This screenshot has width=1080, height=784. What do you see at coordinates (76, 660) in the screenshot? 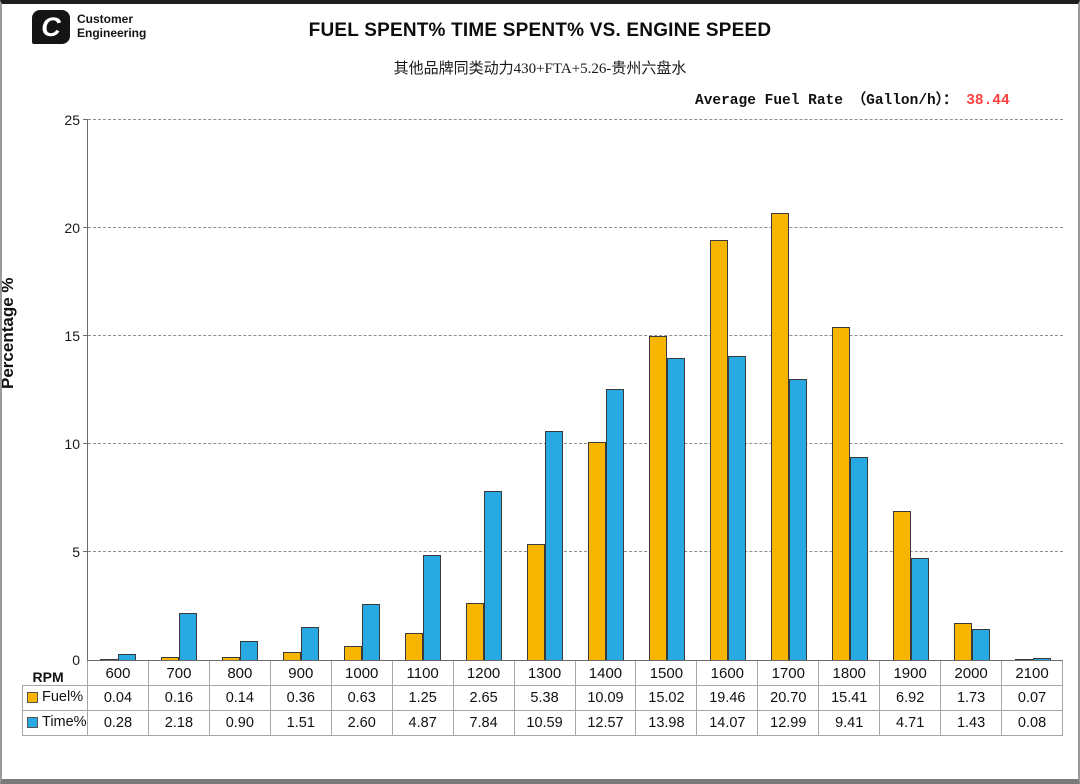
I see `y-tick-label-0: 0` at bounding box center [76, 660].